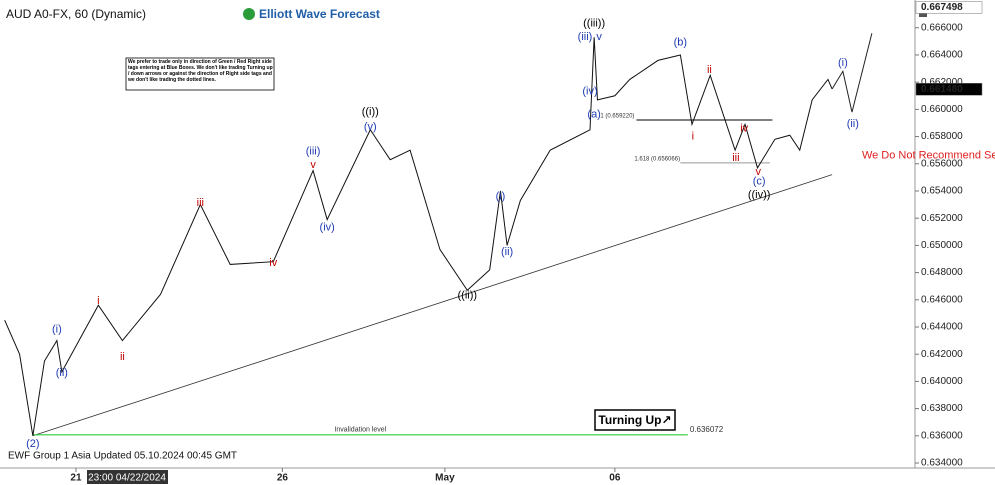  Describe the element at coordinates (615, 478) in the screenshot. I see `x-tick-label: 06` at that location.